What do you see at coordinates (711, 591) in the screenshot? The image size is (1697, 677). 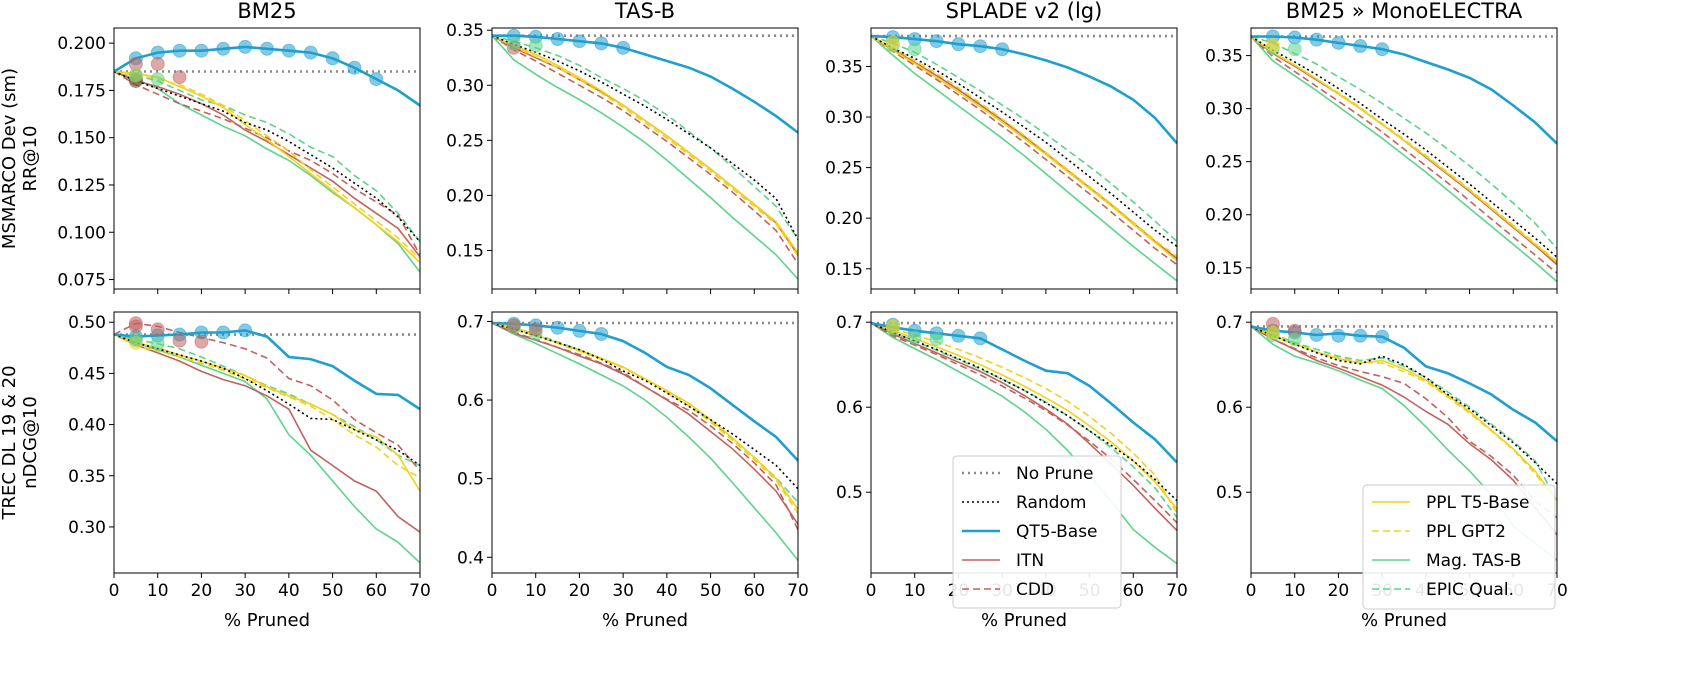 I see `x-tick-label: 50` at bounding box center [711, 591].